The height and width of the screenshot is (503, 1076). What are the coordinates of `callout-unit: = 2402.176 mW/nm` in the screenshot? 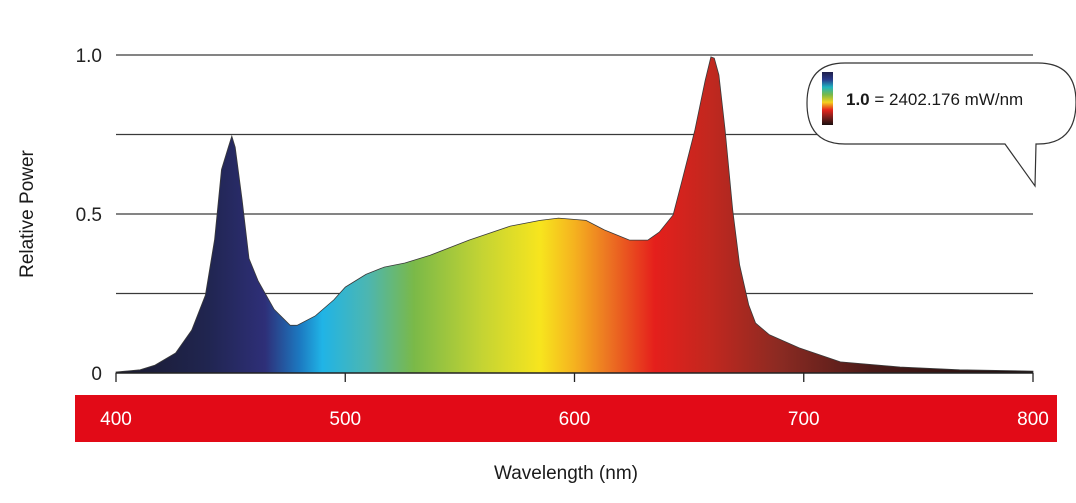 It's located at (947, 99).